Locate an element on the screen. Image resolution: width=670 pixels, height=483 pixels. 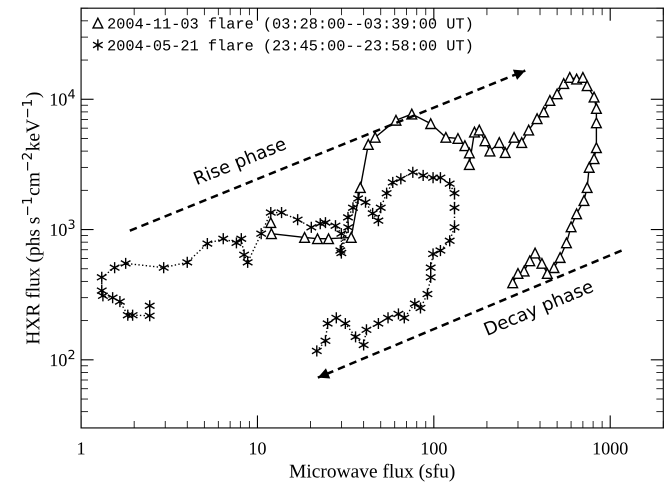
y-tick-label: 10$^{2}$ is located at coordinates (62, 358).